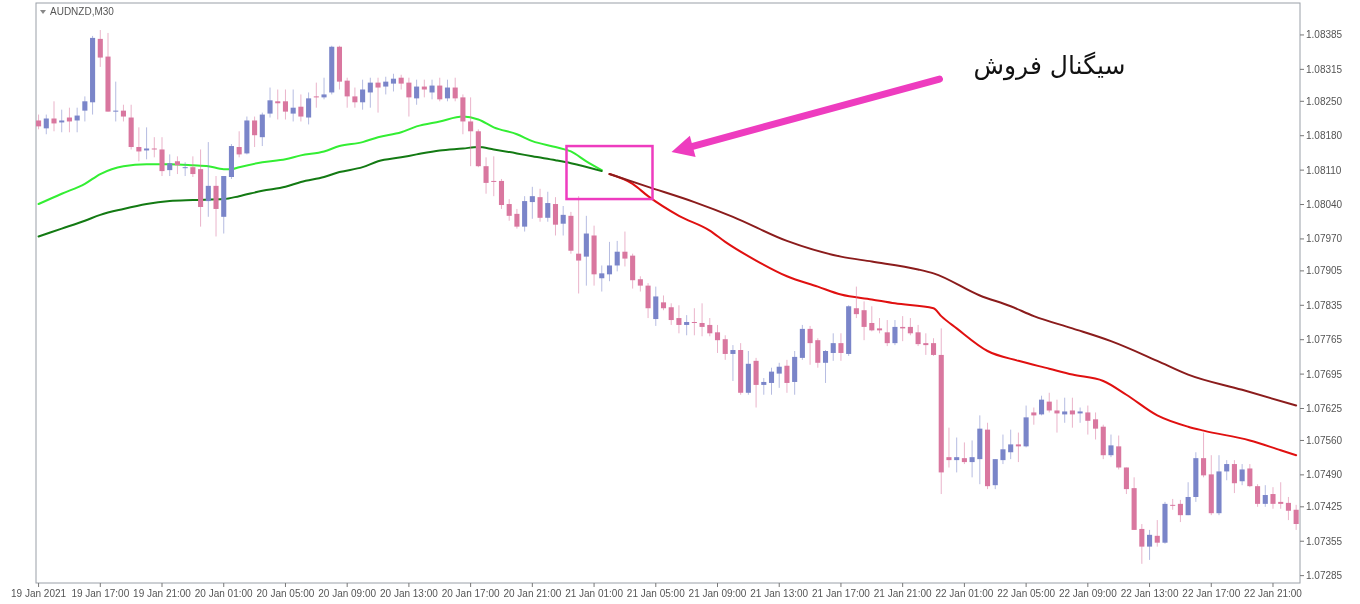  I want to click on y-tick-label: 1.07285, so click(1324, 576).